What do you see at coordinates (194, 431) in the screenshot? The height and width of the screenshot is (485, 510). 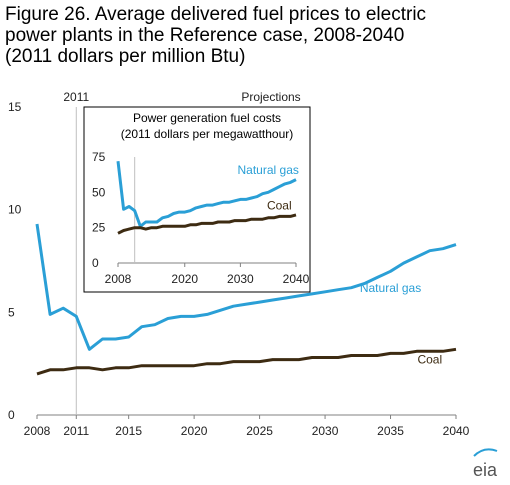 I see `main-x-tick-label: 2020` at bounding box center [194, 431].